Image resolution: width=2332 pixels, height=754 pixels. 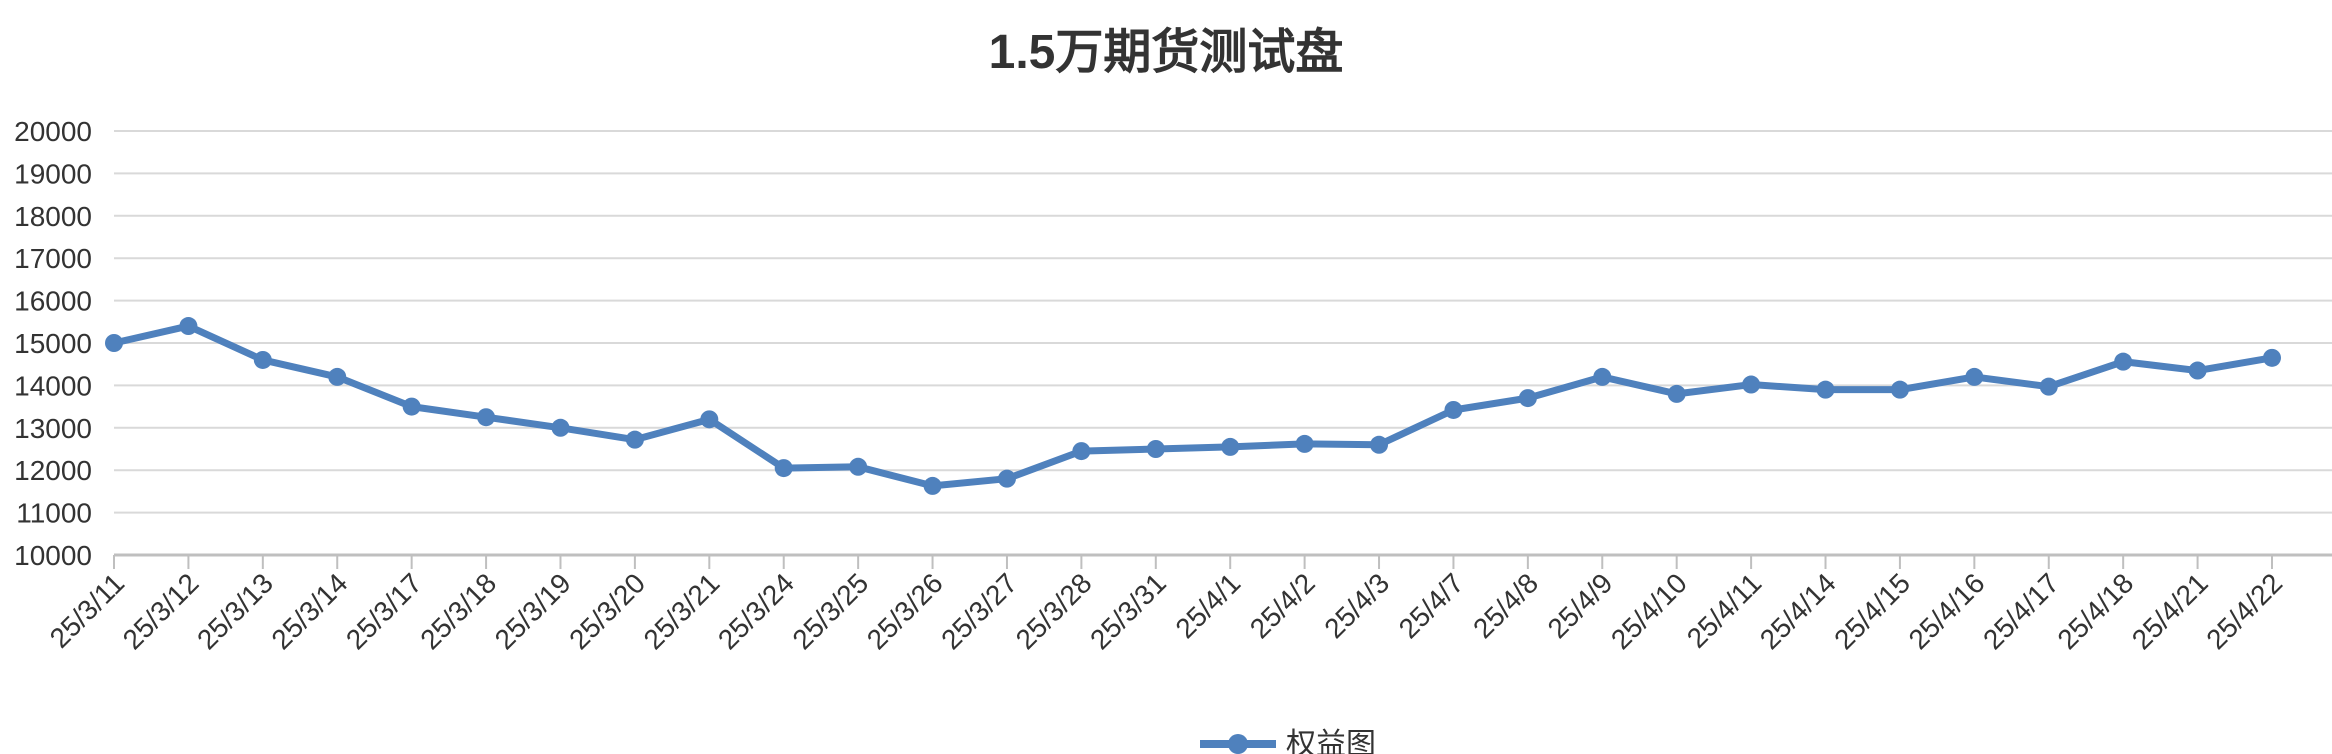 What do you see at coordinates (161, 611) in the screenshot?
I see `x-tick-label: 25/3/12` at bounding box center [161, 611].